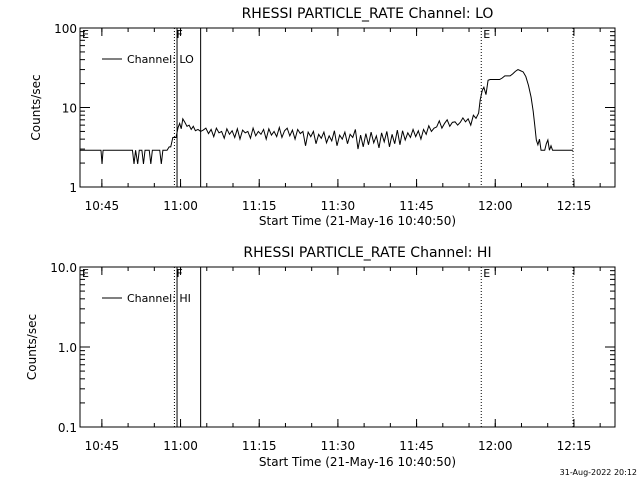  I want to click on chart-title: RHESSI PARTICLE_RATE Channel: LO, so click(368, 14).